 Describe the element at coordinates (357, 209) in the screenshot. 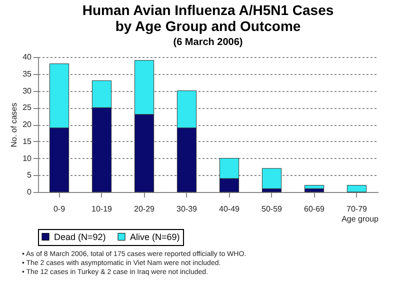

I see `x-tick-label: 70-79` at that location.